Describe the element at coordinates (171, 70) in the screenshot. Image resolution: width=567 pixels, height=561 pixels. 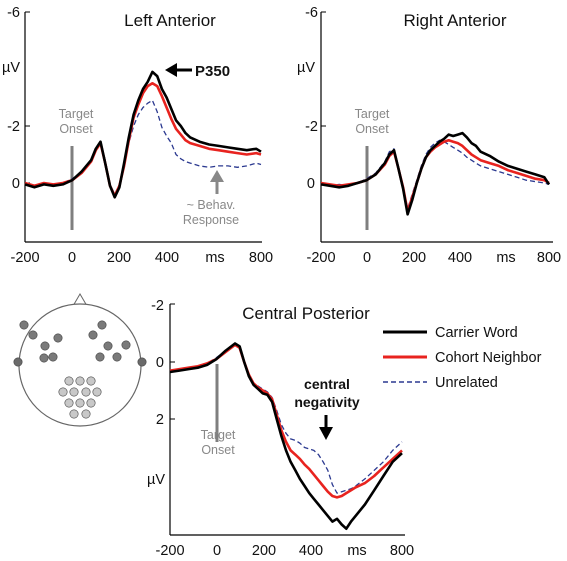
I see `p350-arrow-icon` at that location.